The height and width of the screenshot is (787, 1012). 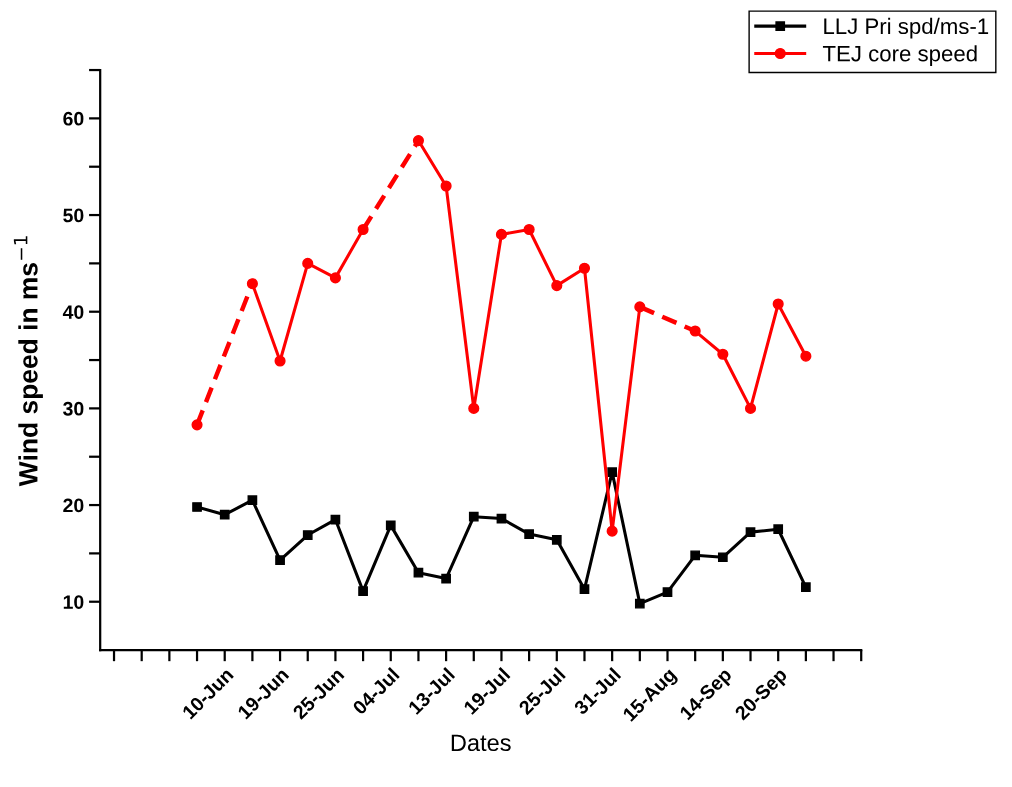 What do you see at coordinates (73, 408) in the screenshot?
I see `y-tick-label: 30` at bounding box center [73, 408].